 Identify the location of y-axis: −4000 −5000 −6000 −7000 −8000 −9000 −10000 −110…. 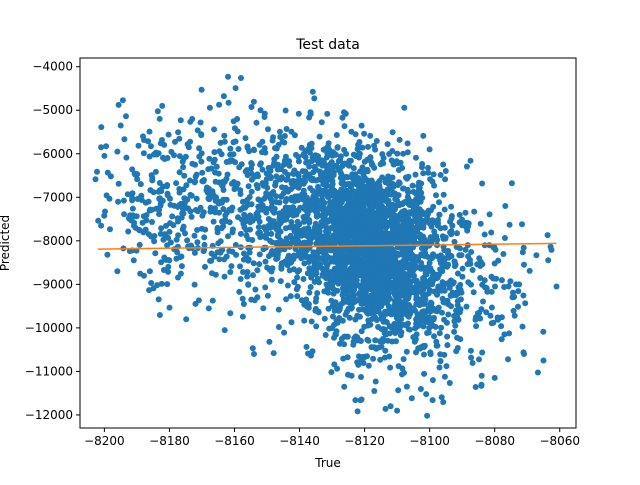
(52, 241).